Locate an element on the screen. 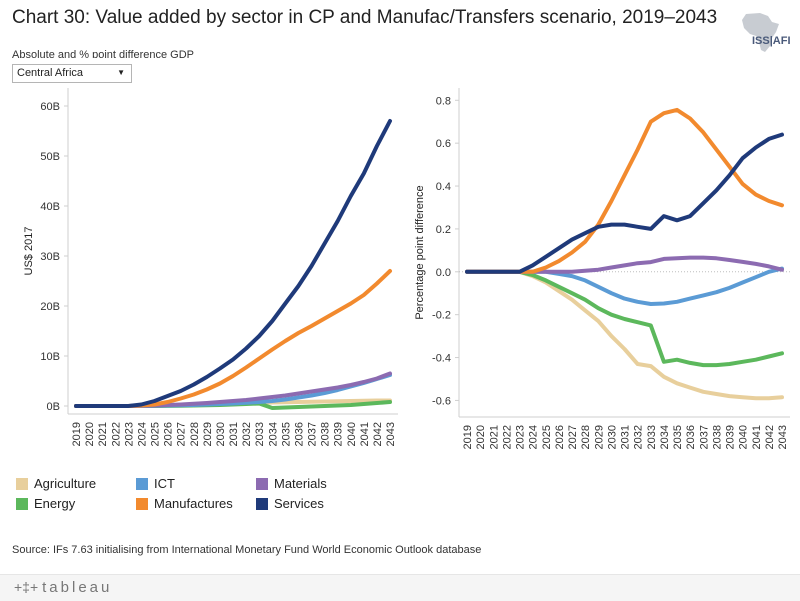 This screenshot has height=601, width=800. legend-label: Energy is located at coordinates (55, 503).